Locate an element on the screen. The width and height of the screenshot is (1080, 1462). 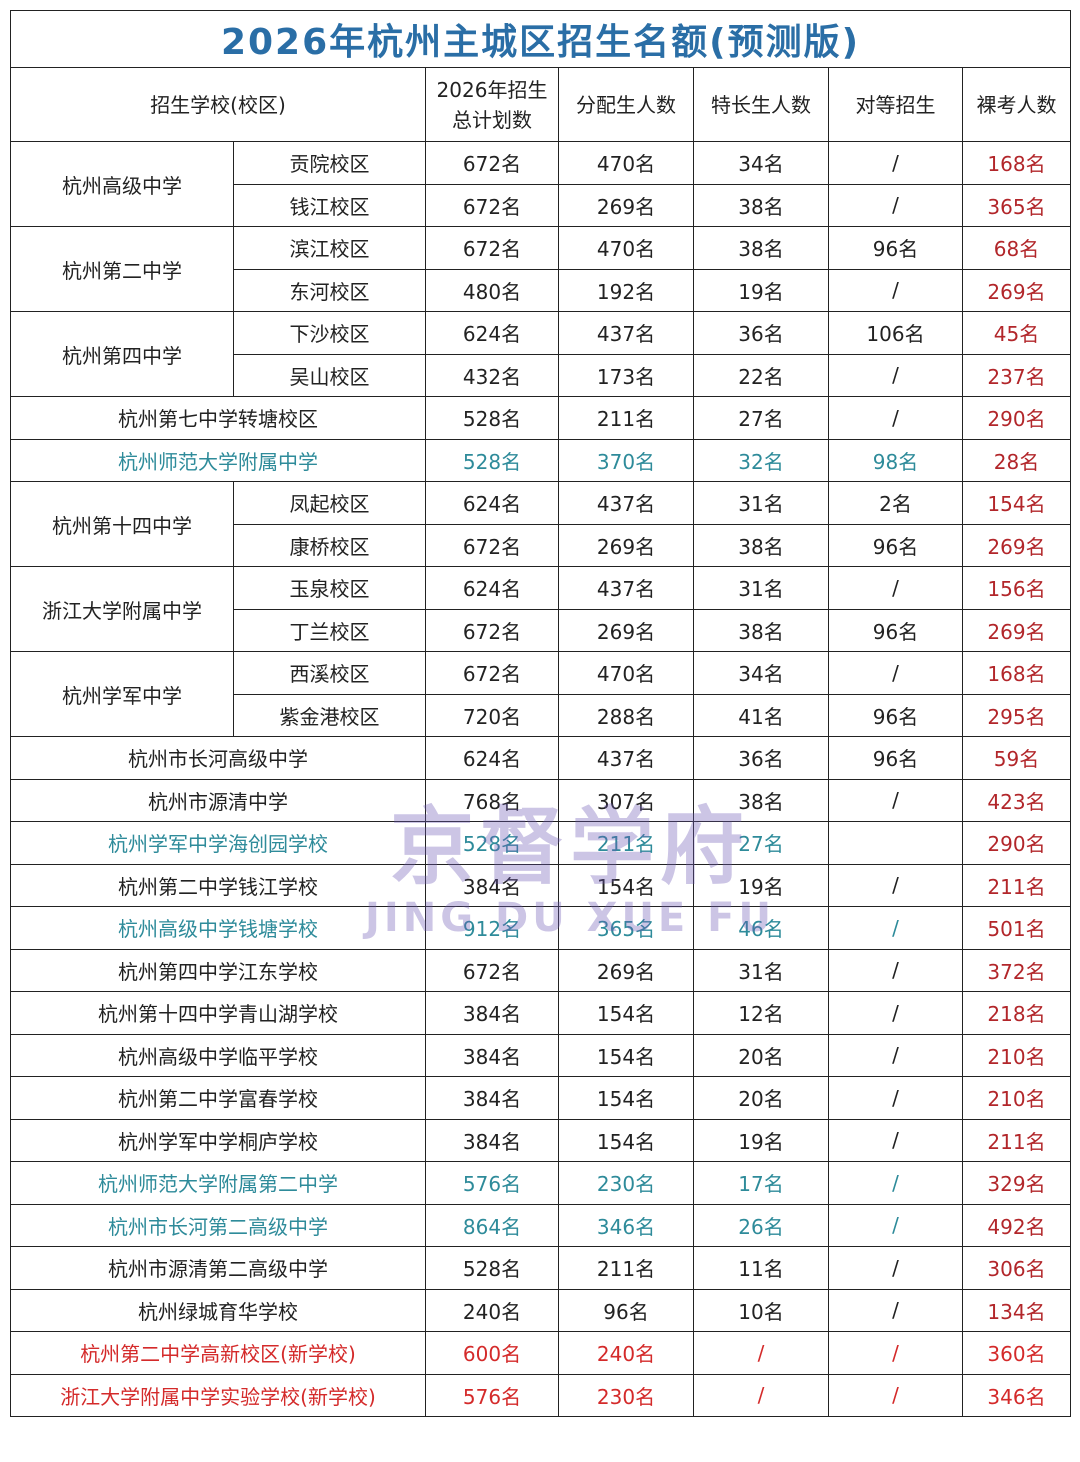
value-cell: 19名 is located at coordinates (761, 1140).